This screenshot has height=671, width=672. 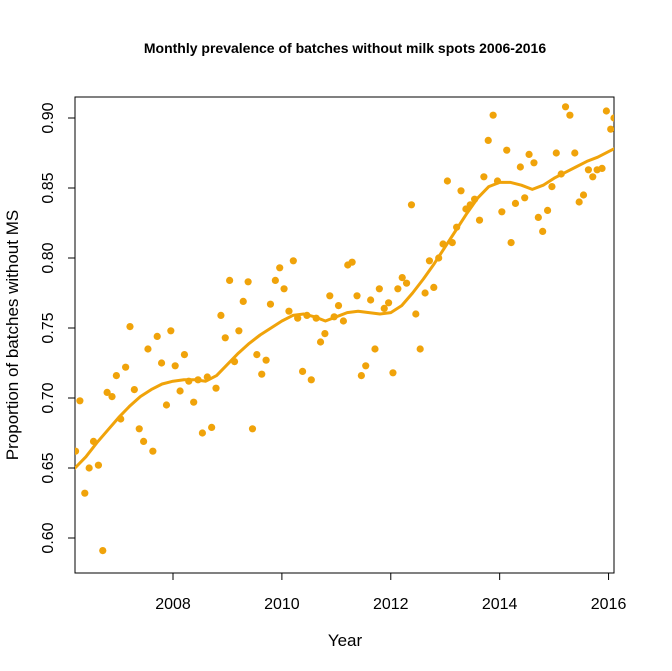 What do you see at coordinates (48, 467) in the screenshot?
I see `y-tick-label: 0.65` at bounding box center [48, 467].